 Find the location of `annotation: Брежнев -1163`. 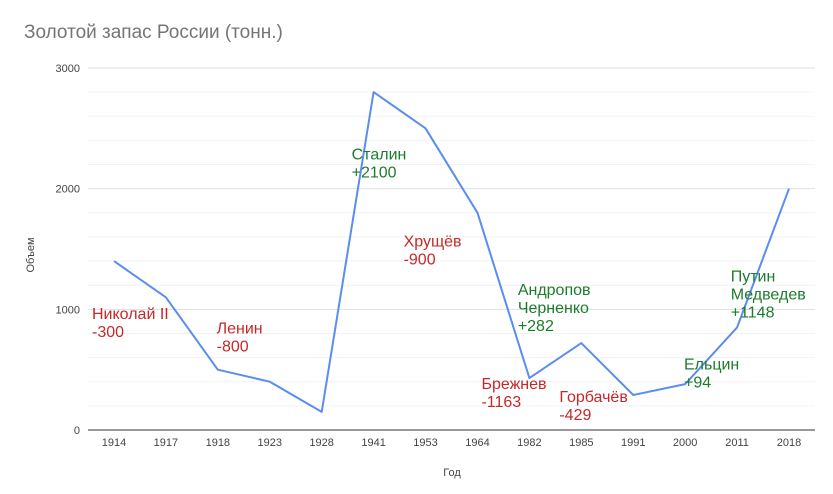

annotation: Брежнев -1163 is located at coordinates (513, 393).